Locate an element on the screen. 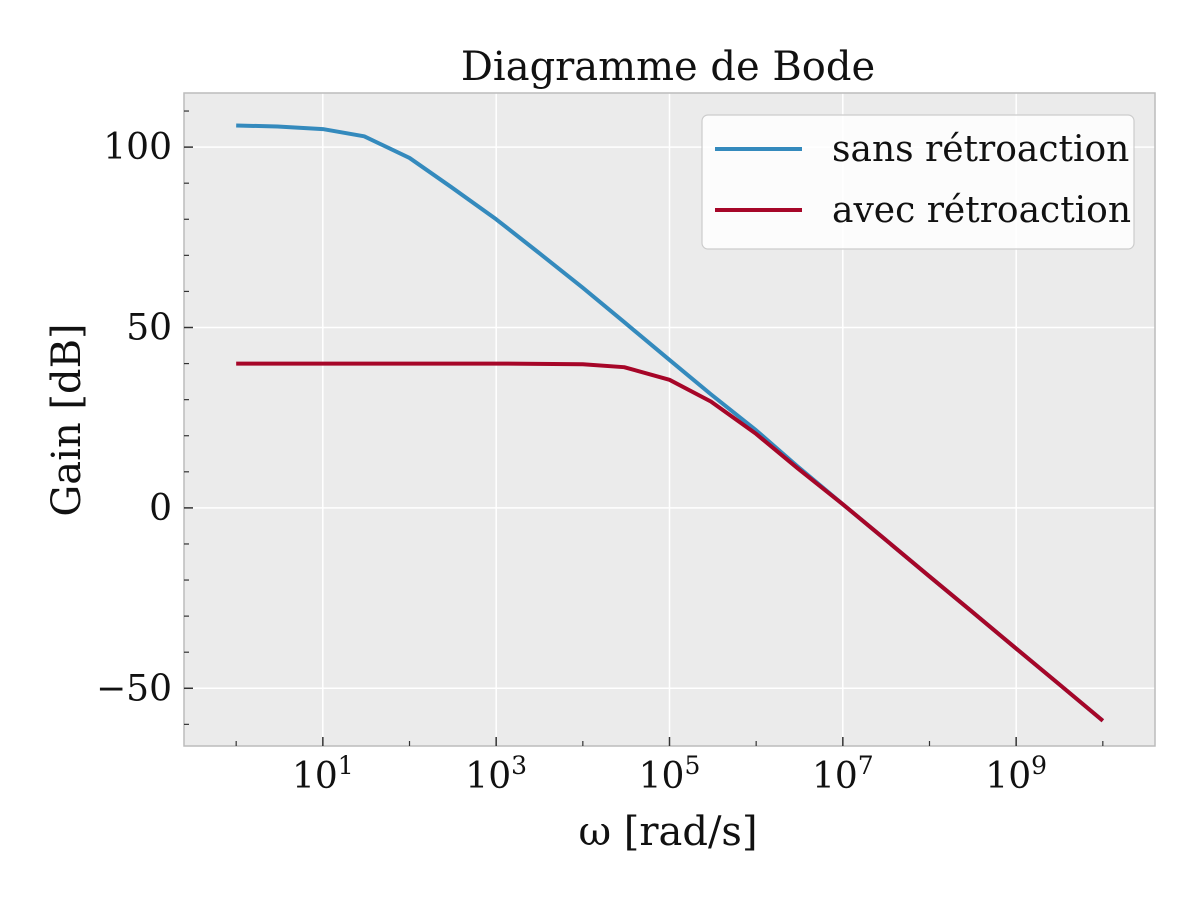  x-tick-label: 10⁹ is located at coordinates (1016, 774).